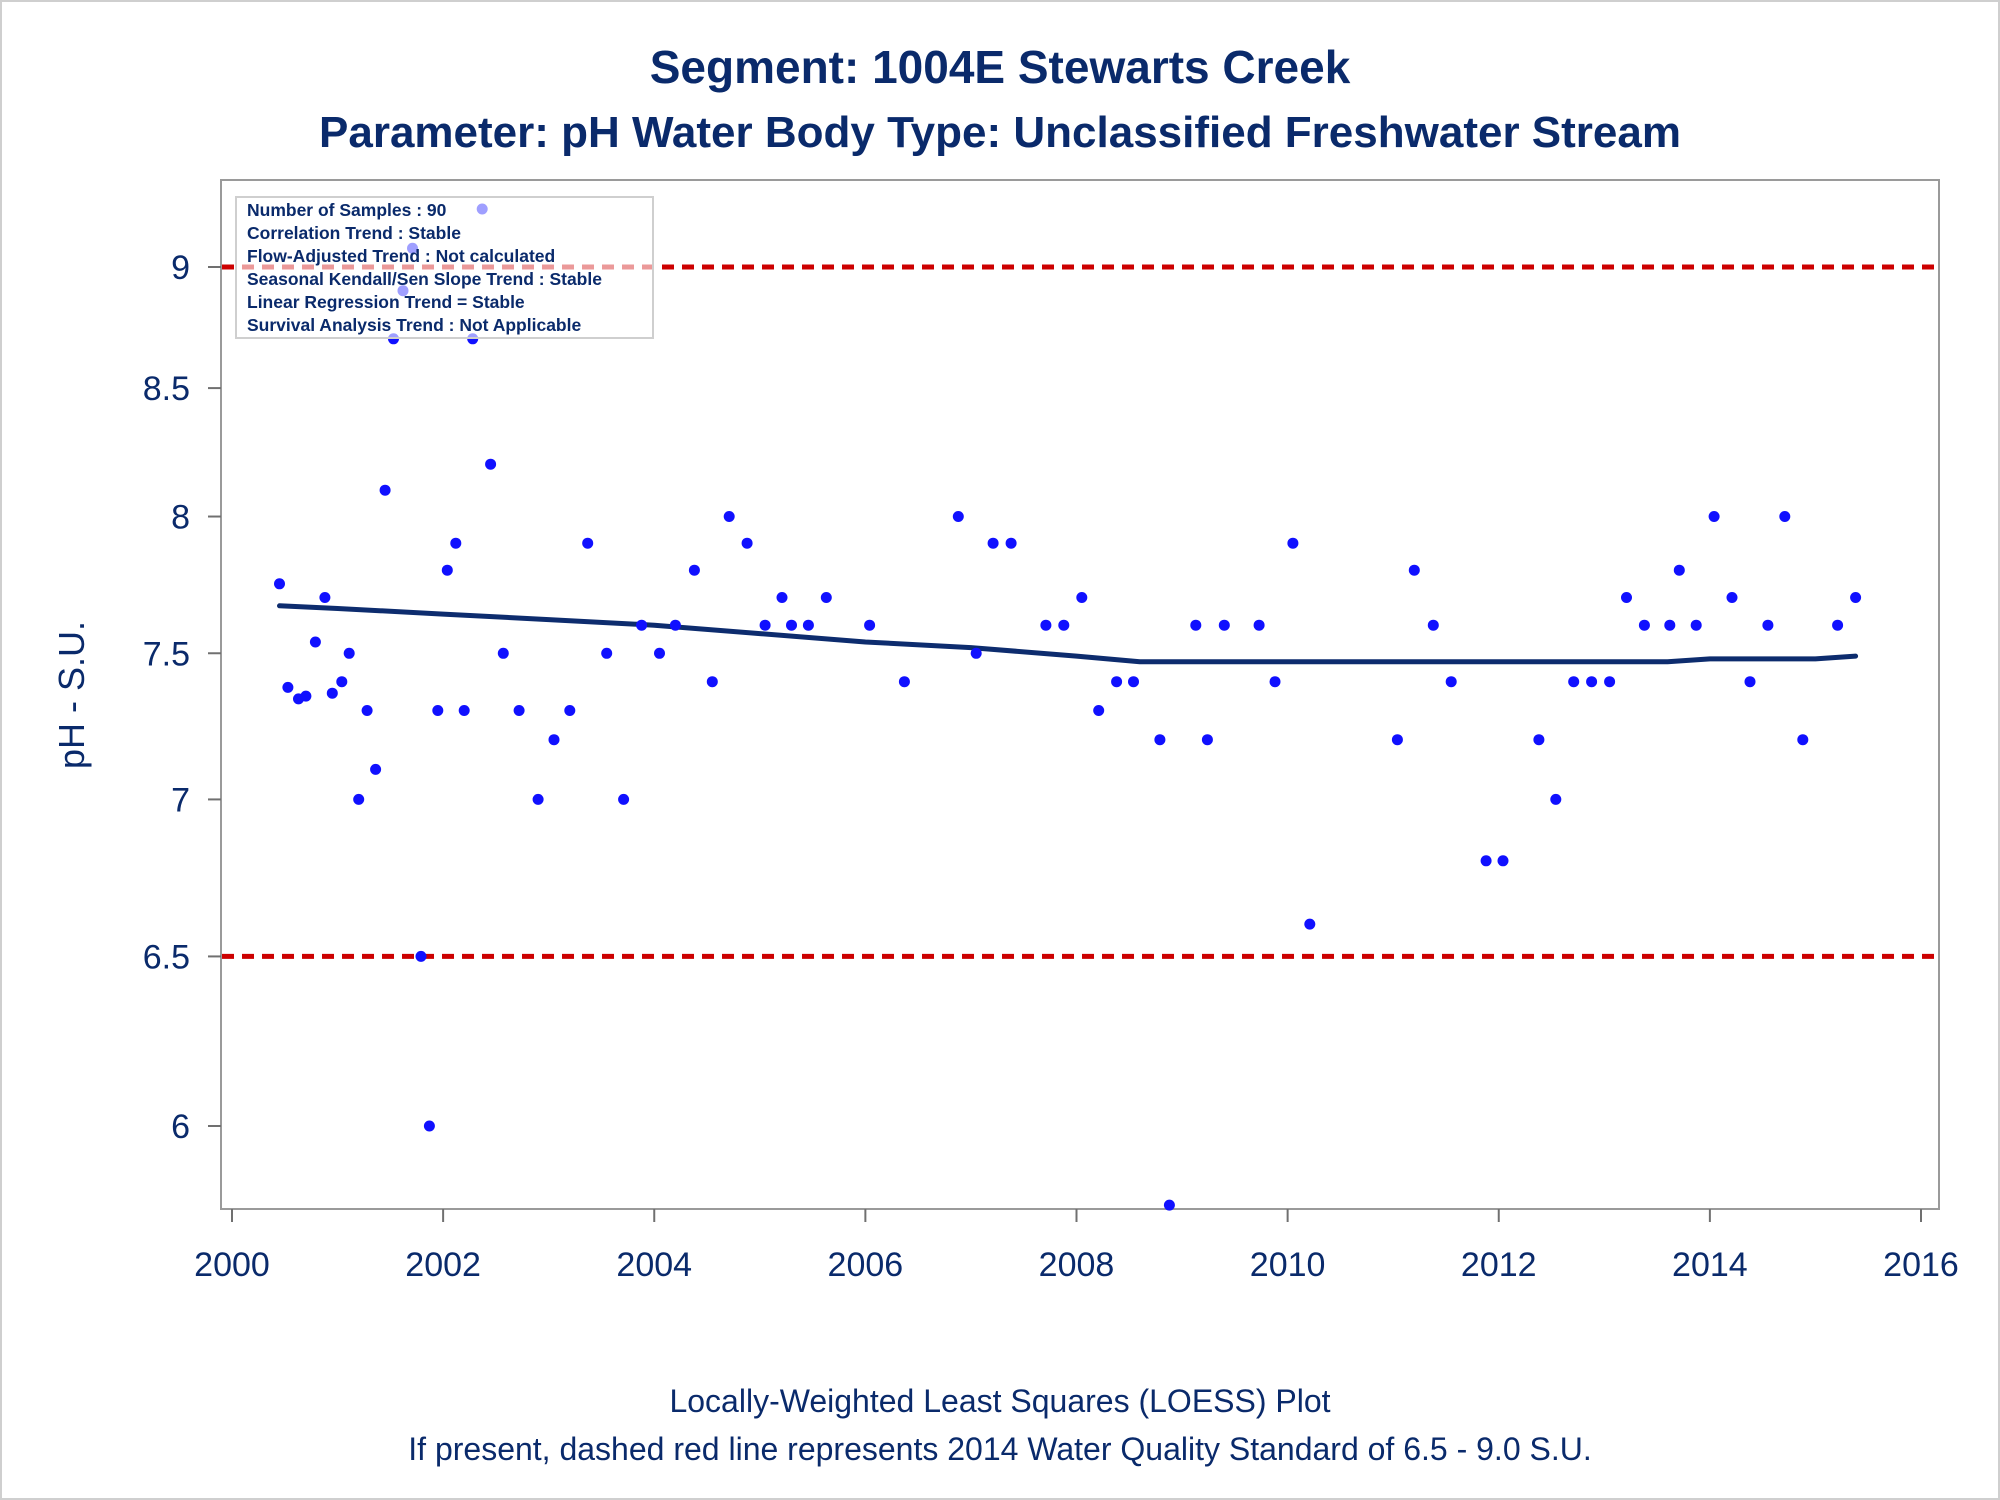 The height and width of the screenshot is (1500, 2000). What do you see at coordinates (414, 325) in the screenshot?
I see `trend-summary-line-5: Survival Analysis Trend : Not Applicable` at bounding box center [414, 325].